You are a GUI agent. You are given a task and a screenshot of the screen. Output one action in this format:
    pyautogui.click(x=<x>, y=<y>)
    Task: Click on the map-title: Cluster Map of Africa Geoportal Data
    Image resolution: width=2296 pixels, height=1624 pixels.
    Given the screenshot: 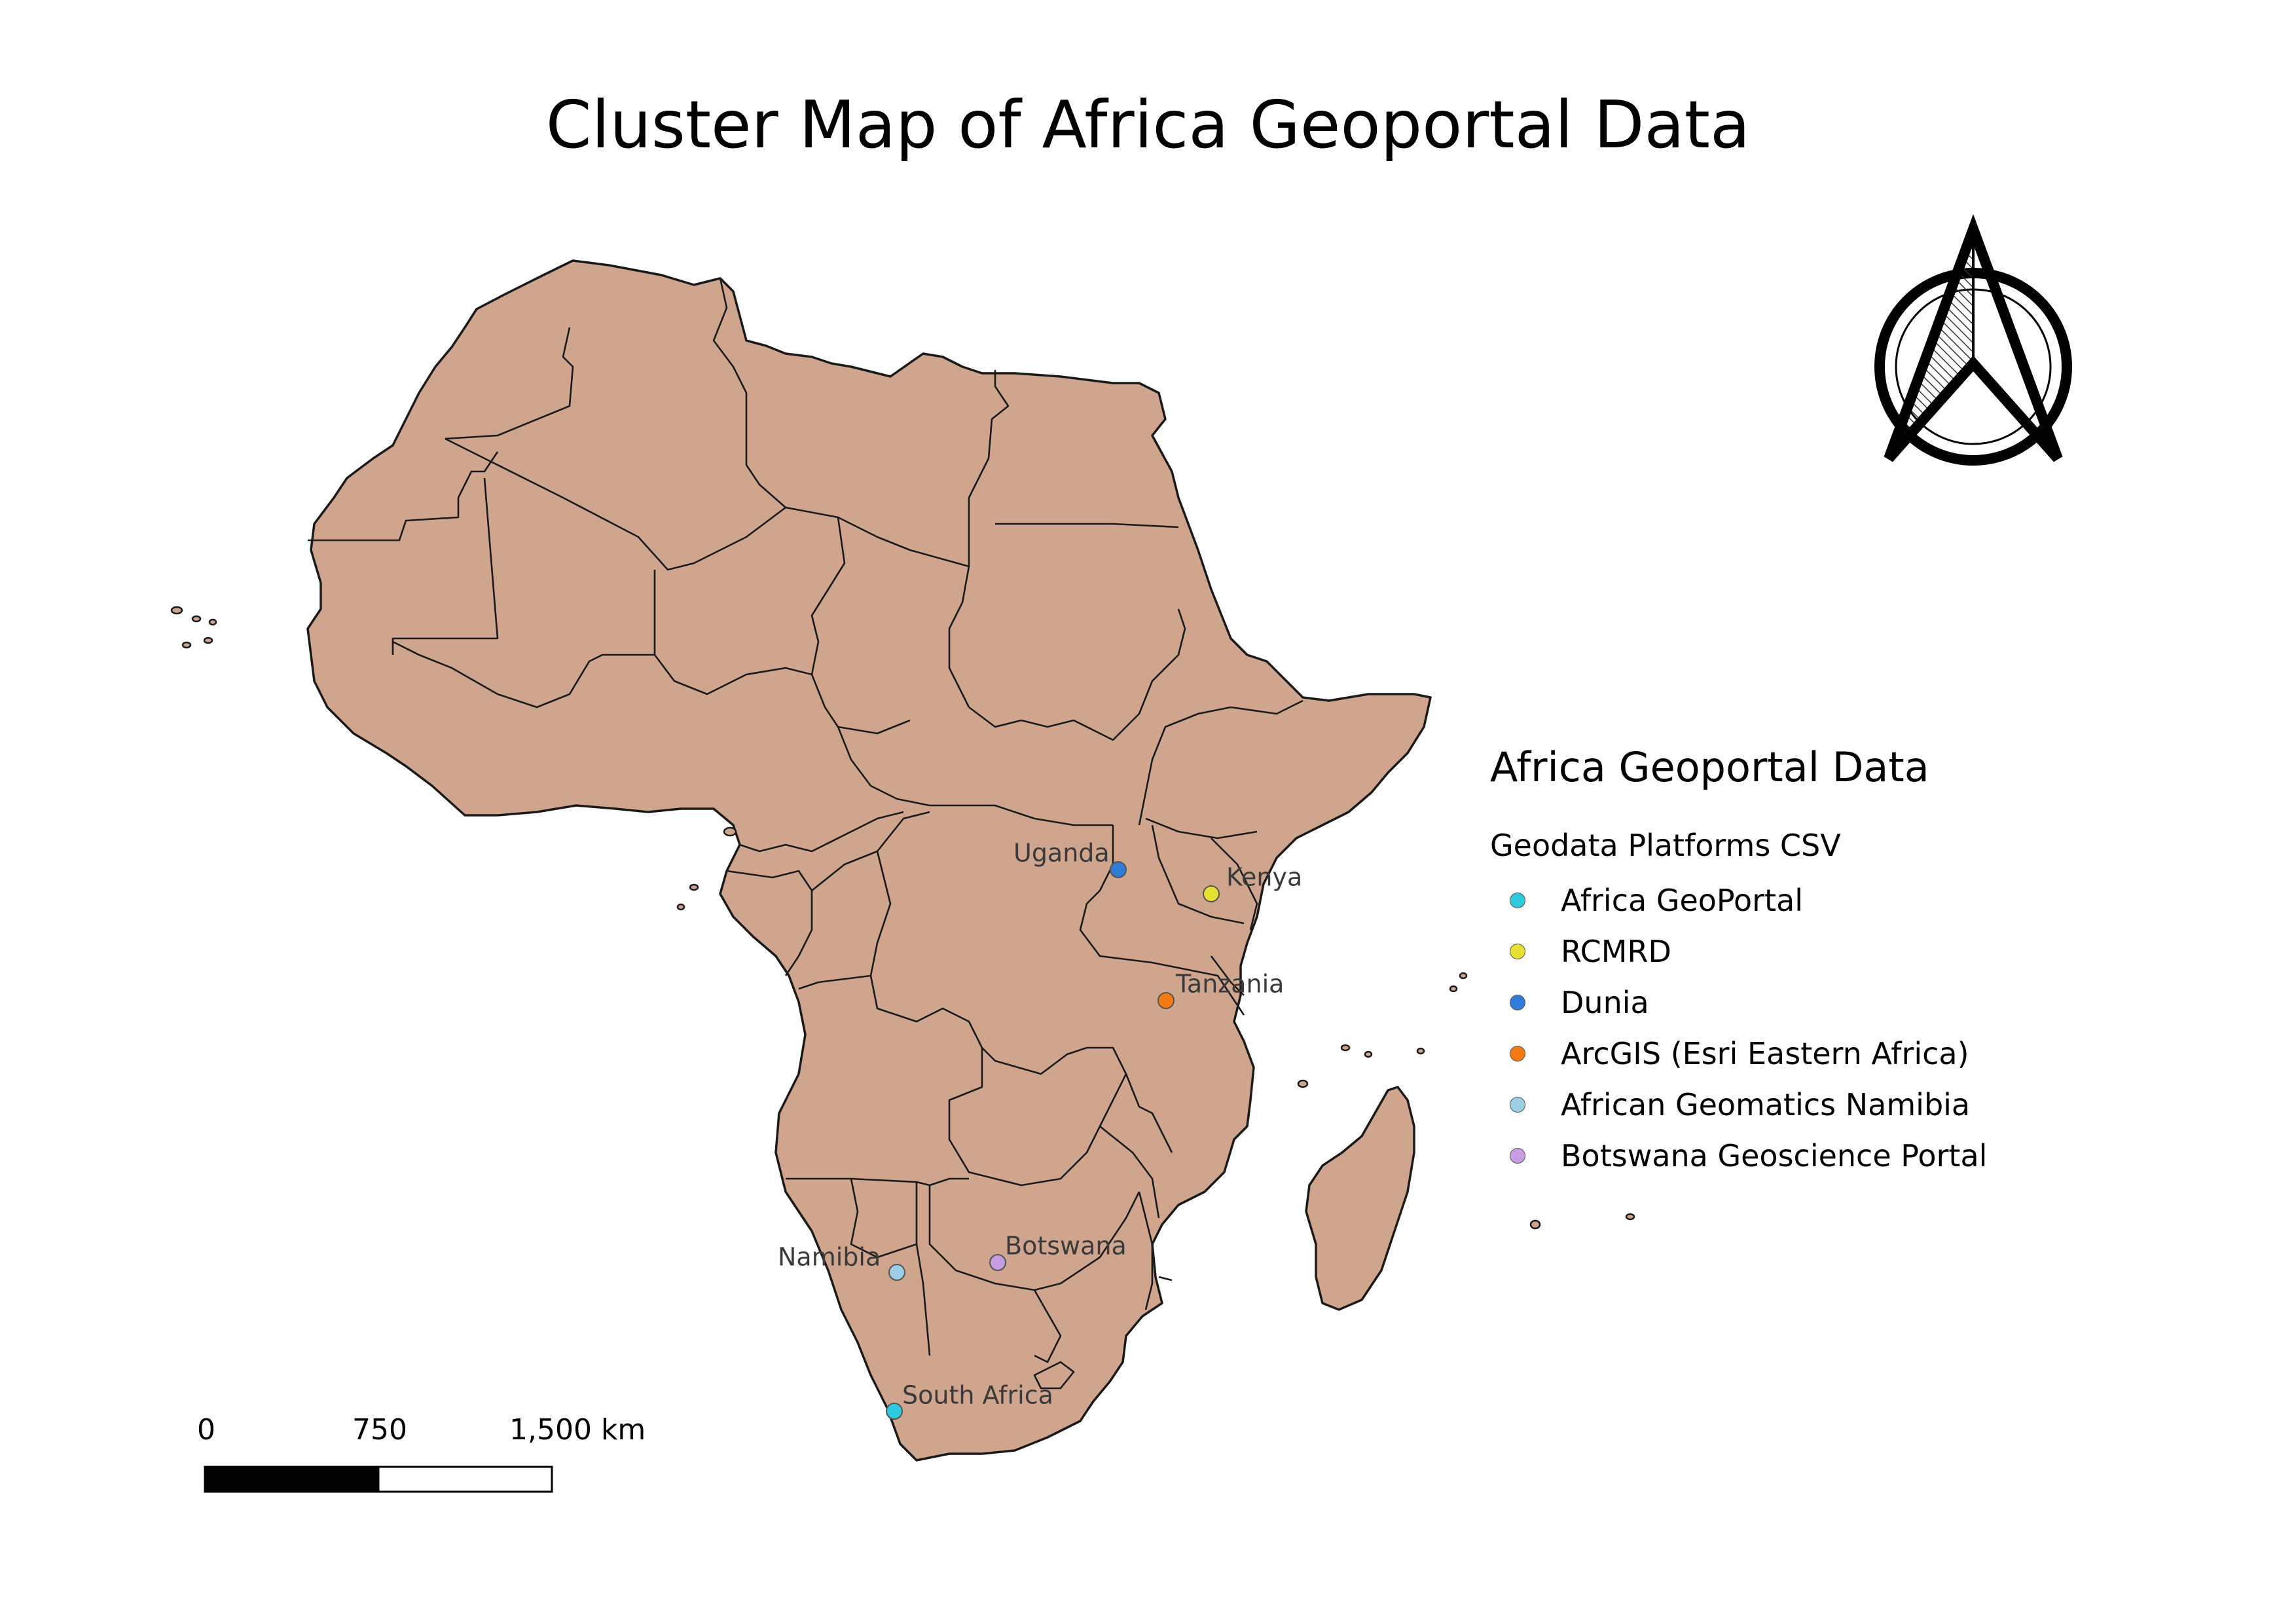 What is the action you would take?
    pyautogui.click(x=1148, y=124)
    